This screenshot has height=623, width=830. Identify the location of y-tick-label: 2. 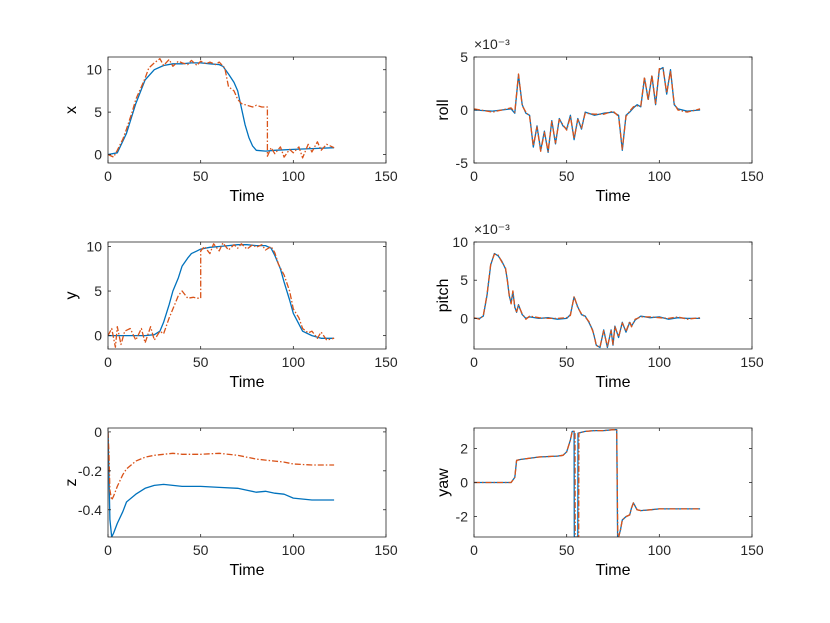
(464, 448).